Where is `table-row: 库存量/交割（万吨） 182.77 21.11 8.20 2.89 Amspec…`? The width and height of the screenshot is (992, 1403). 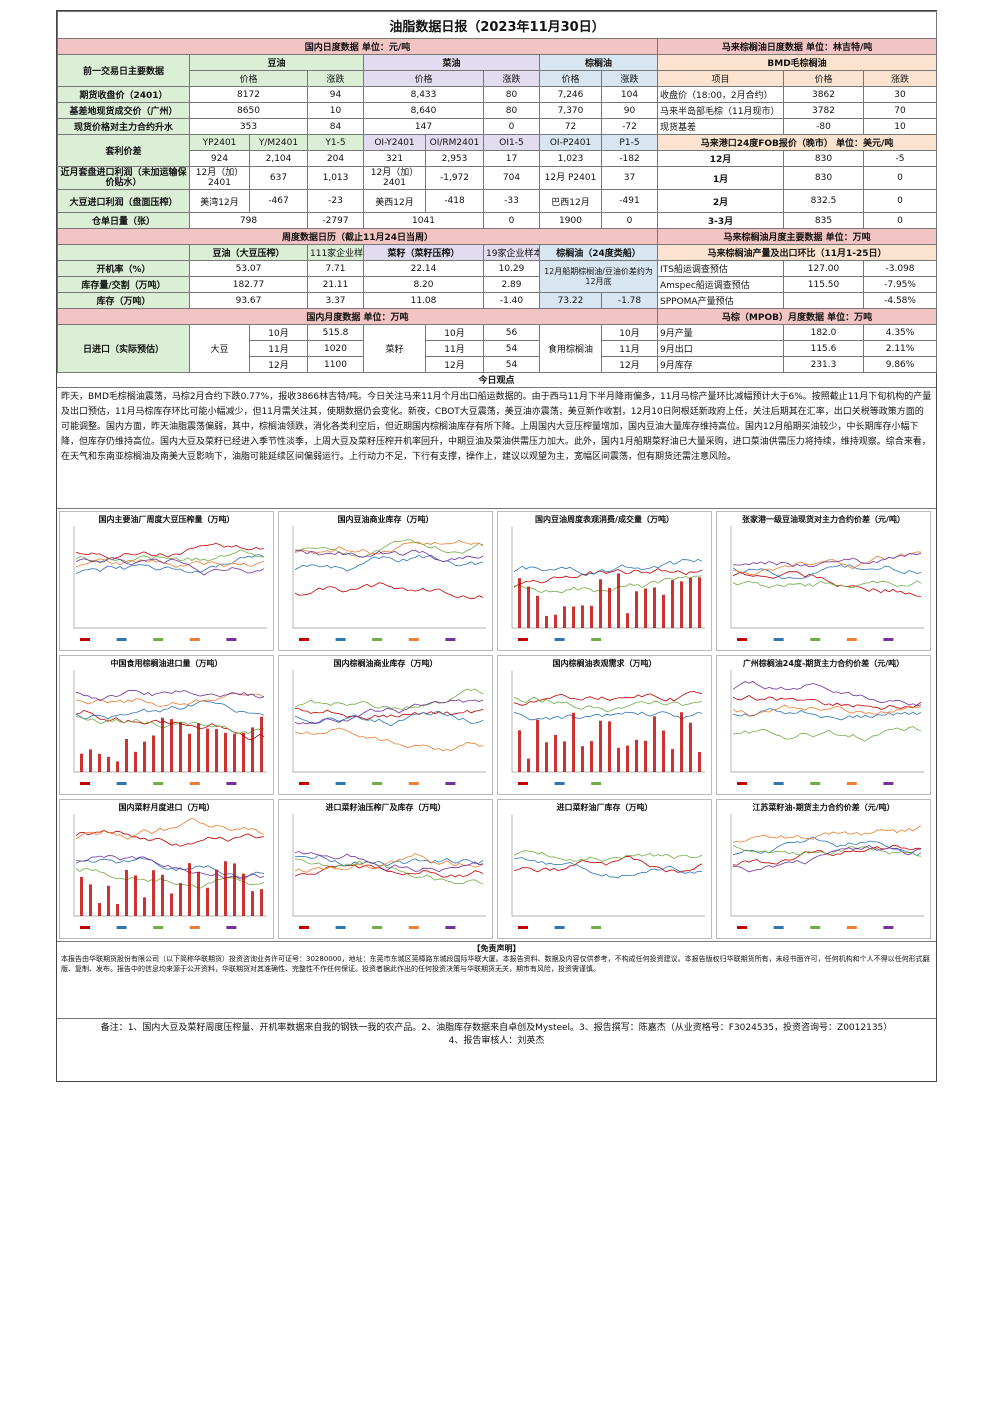 table-row: 库存量/交割（万吨） 182.77 21.11 8.20 2.89 Amspec… is located at coordinates (497, 284).